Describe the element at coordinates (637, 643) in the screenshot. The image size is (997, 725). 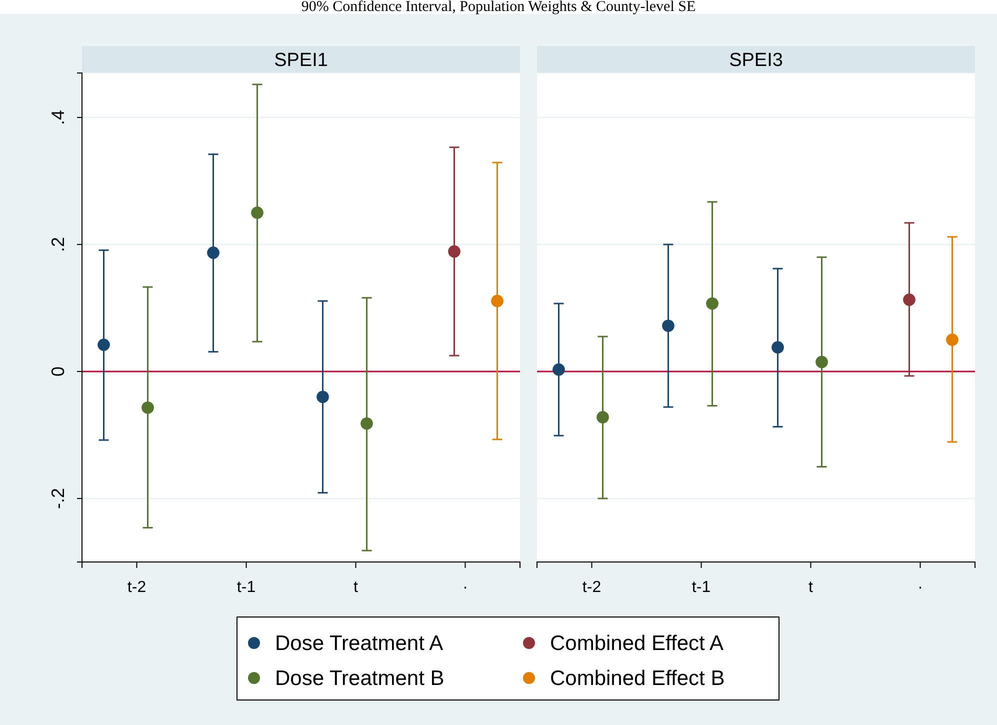
I see `legend-label: Combined Effect A` at that location.